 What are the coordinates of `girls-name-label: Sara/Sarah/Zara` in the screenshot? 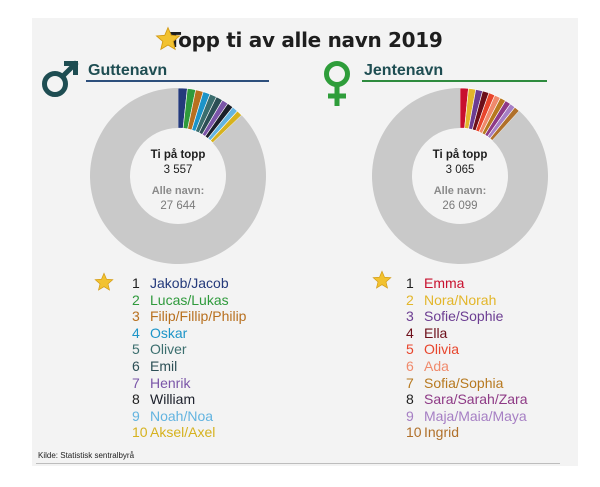 It's located at (476, 399).